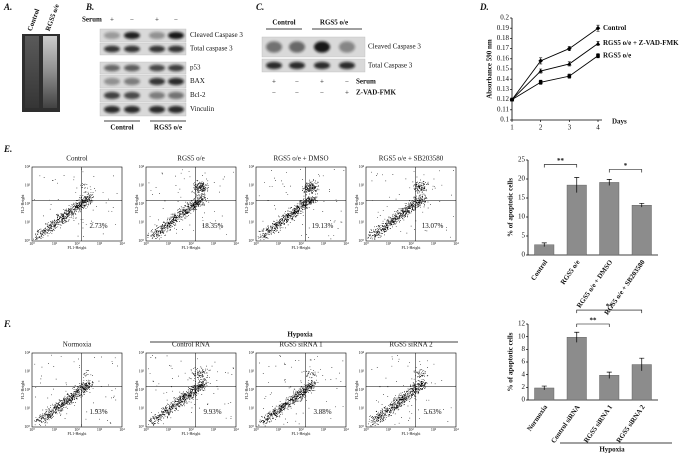 The height and width of the screenshot is (455, 685). What do you see at coordinates (411, 345) in the screenshot?
I see `flow-title: RGS5 siRNA 2` at bounding box center [411, 345].